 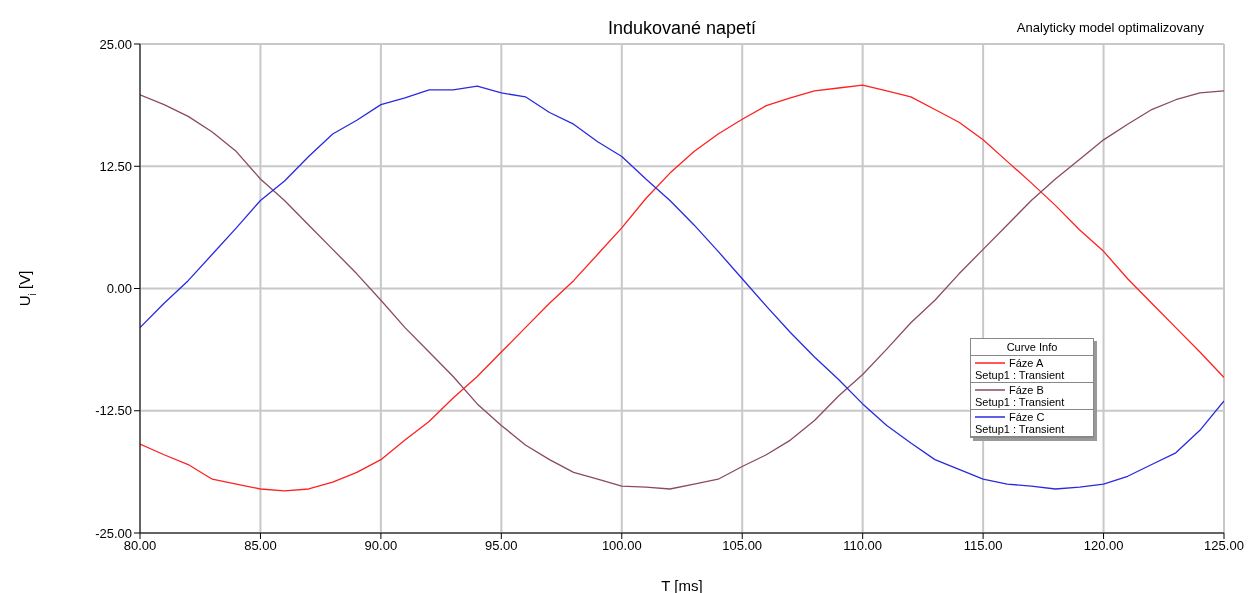 What do you see at coordinates (621, 546) in the screenshot?
I see `x-tick-label: 100.00` at bounding box center [621, 546].